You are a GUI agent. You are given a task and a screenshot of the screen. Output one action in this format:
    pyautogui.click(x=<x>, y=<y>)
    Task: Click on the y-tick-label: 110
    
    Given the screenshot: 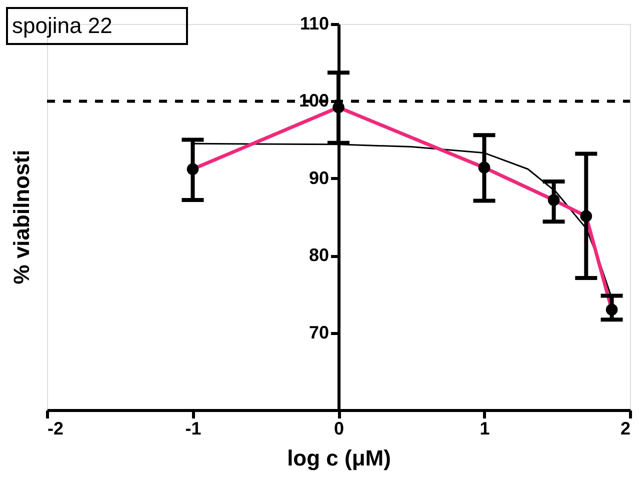 What is the action you would take?
    pyautogui.click(x=314, y=24)
    